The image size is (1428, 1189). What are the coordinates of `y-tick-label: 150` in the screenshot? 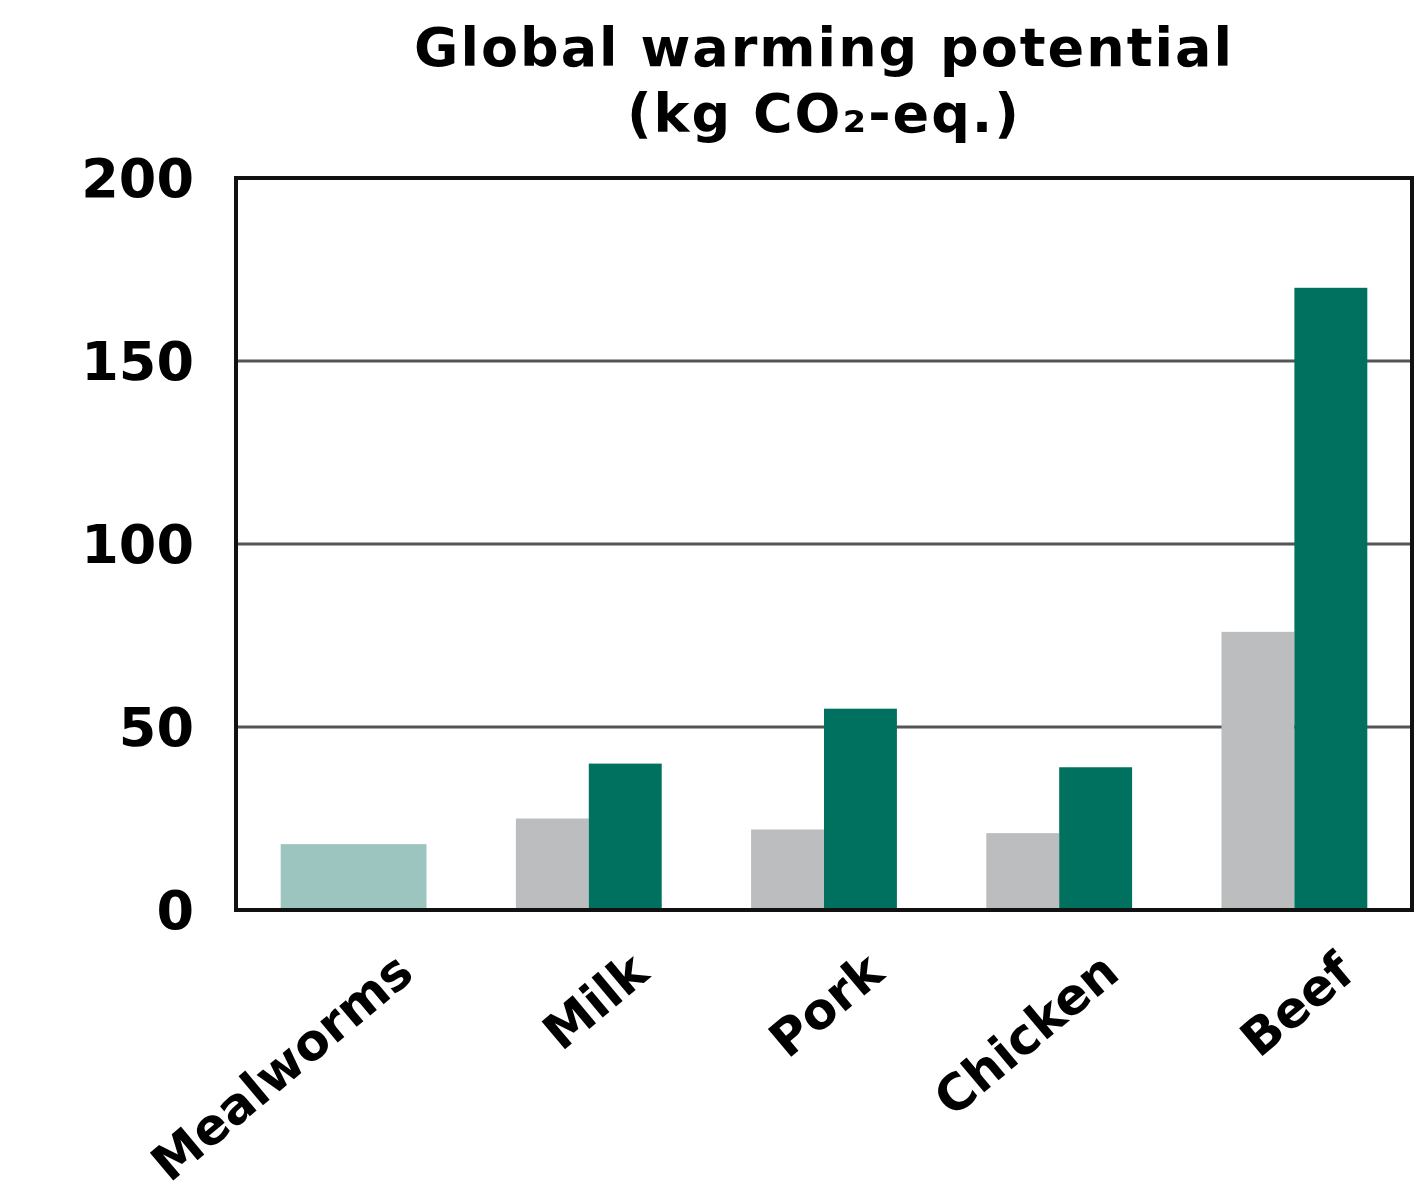 It's located at (137, 362).